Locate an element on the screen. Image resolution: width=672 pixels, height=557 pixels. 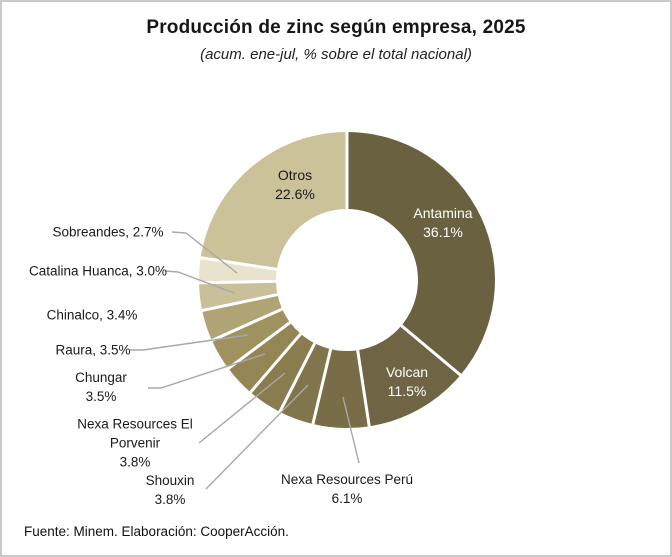
slice-label-antamina: Antamina 36.1% is located at coordinates (443, 222).